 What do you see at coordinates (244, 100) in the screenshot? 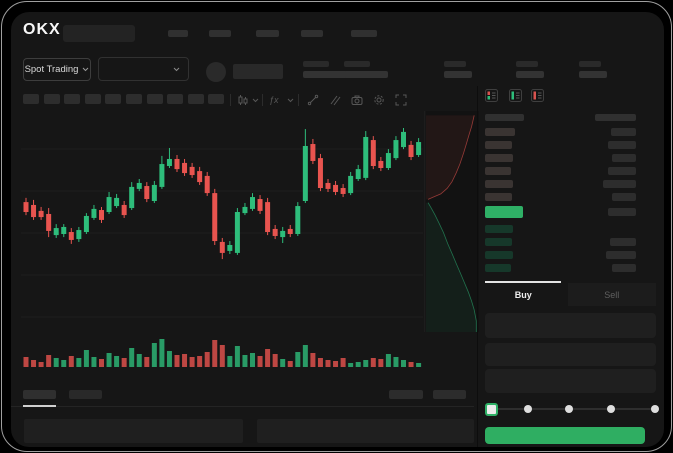
I see `candlestick-icon` at bounding box center [244, 100].